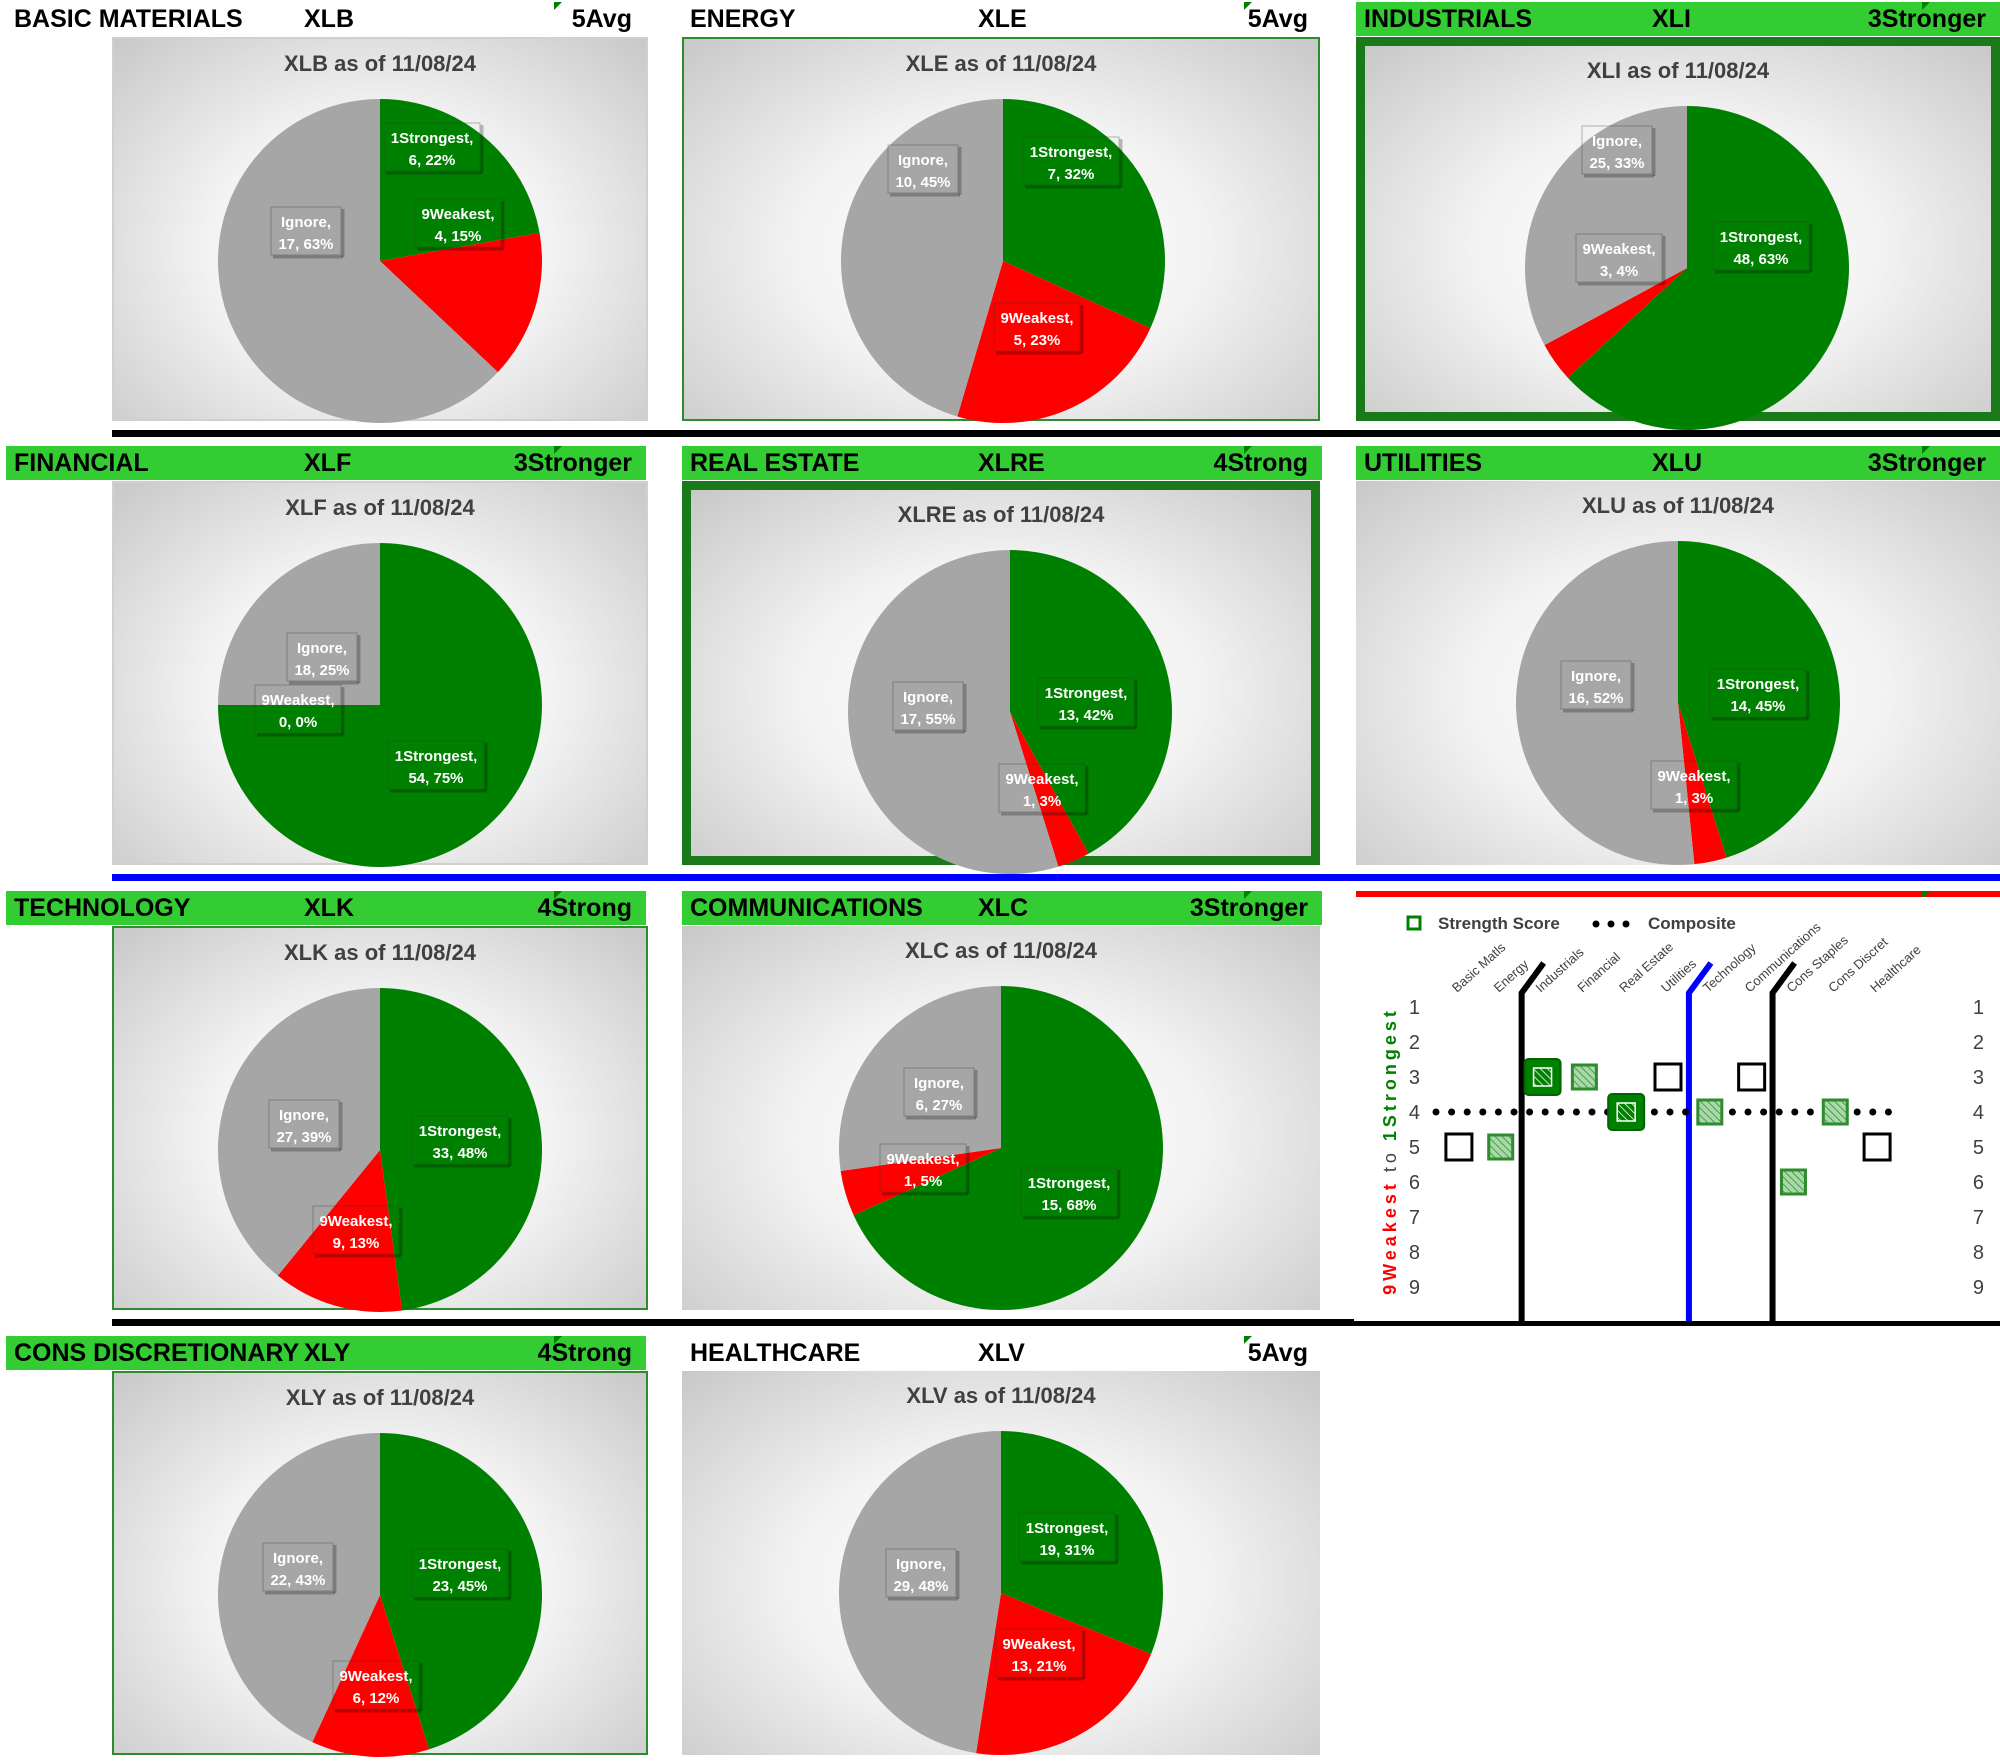 The width and height of the screenshot is (2000, 1764). What do you see at coordinates (128, 18) in the screenshot?
I see `sector-name: BASIC MATERIALS` at bounding box center [128, 18].